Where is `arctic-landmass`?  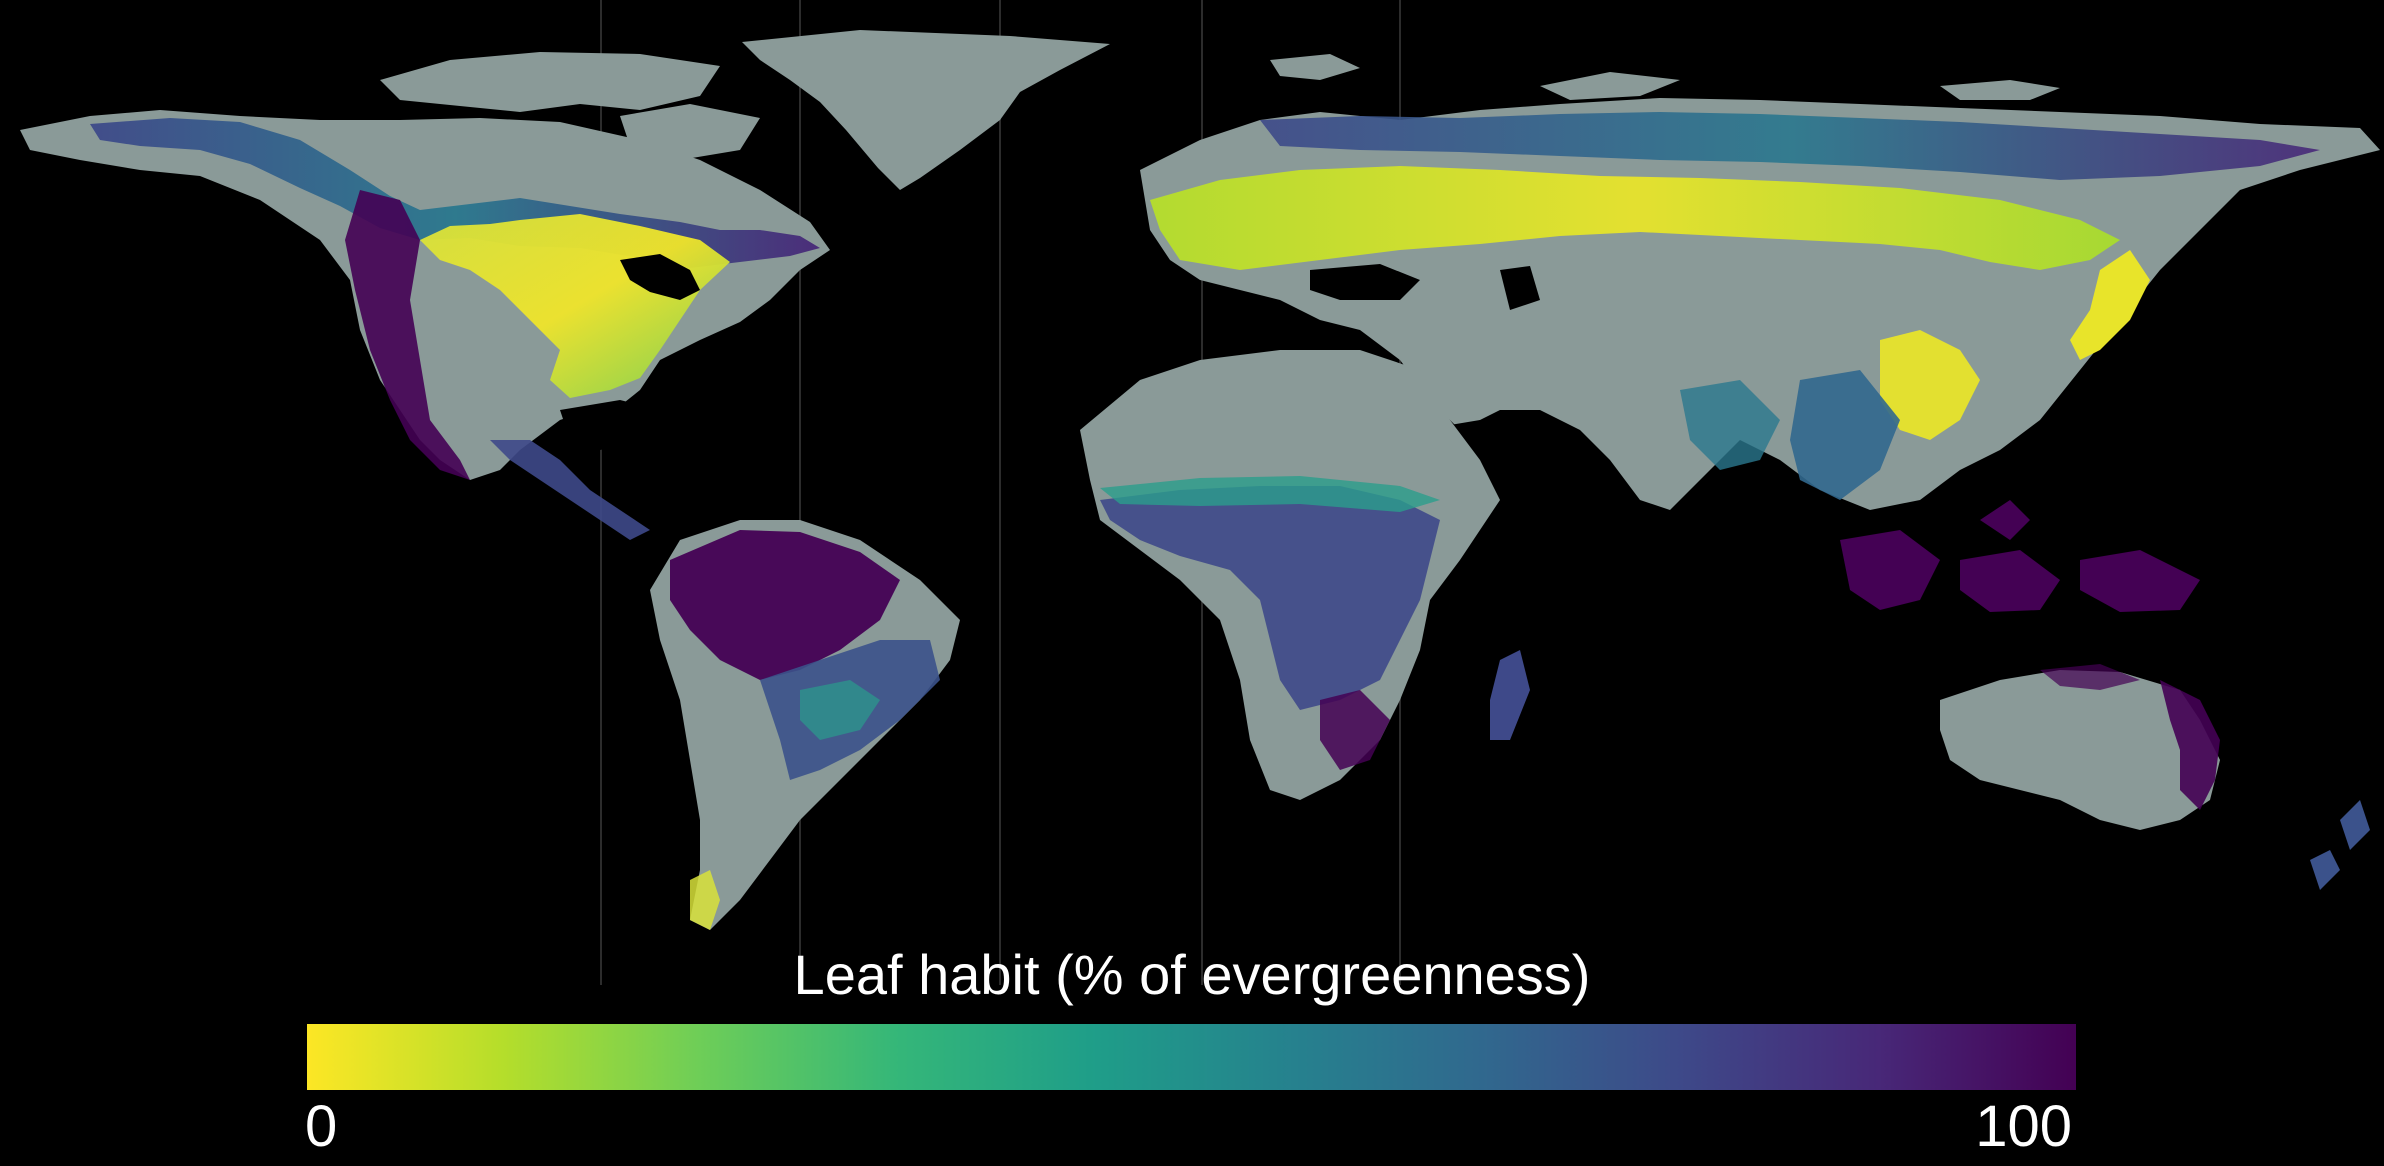
arctic-landmass is located at coordinates (1220, 110).